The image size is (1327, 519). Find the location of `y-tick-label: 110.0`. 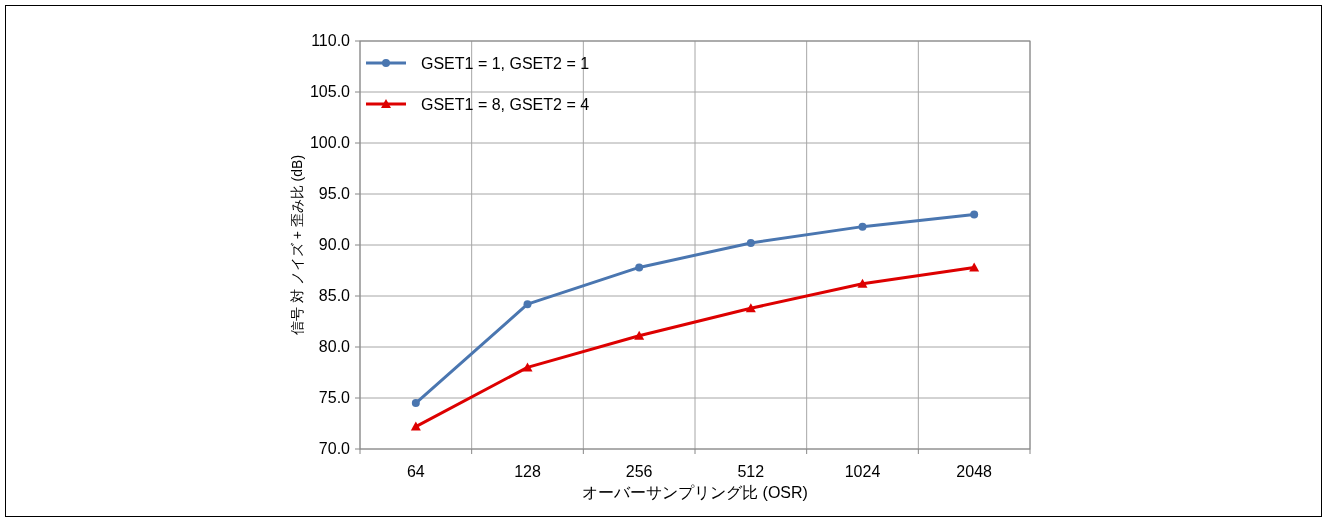

y-tick-label: 110.0 is located at coordinates (331, 40).